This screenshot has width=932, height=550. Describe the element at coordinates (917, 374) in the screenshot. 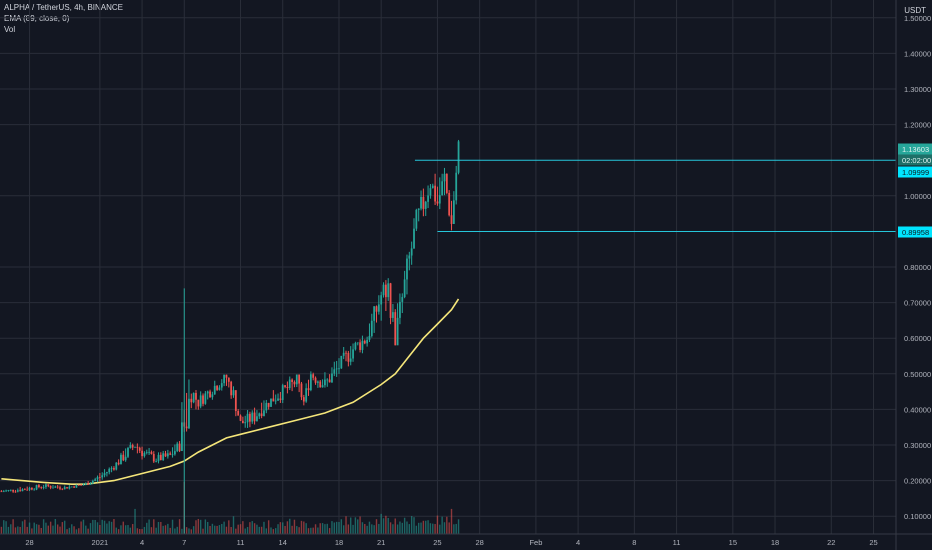

I see `y-tick-label: 0.50000` at that location.